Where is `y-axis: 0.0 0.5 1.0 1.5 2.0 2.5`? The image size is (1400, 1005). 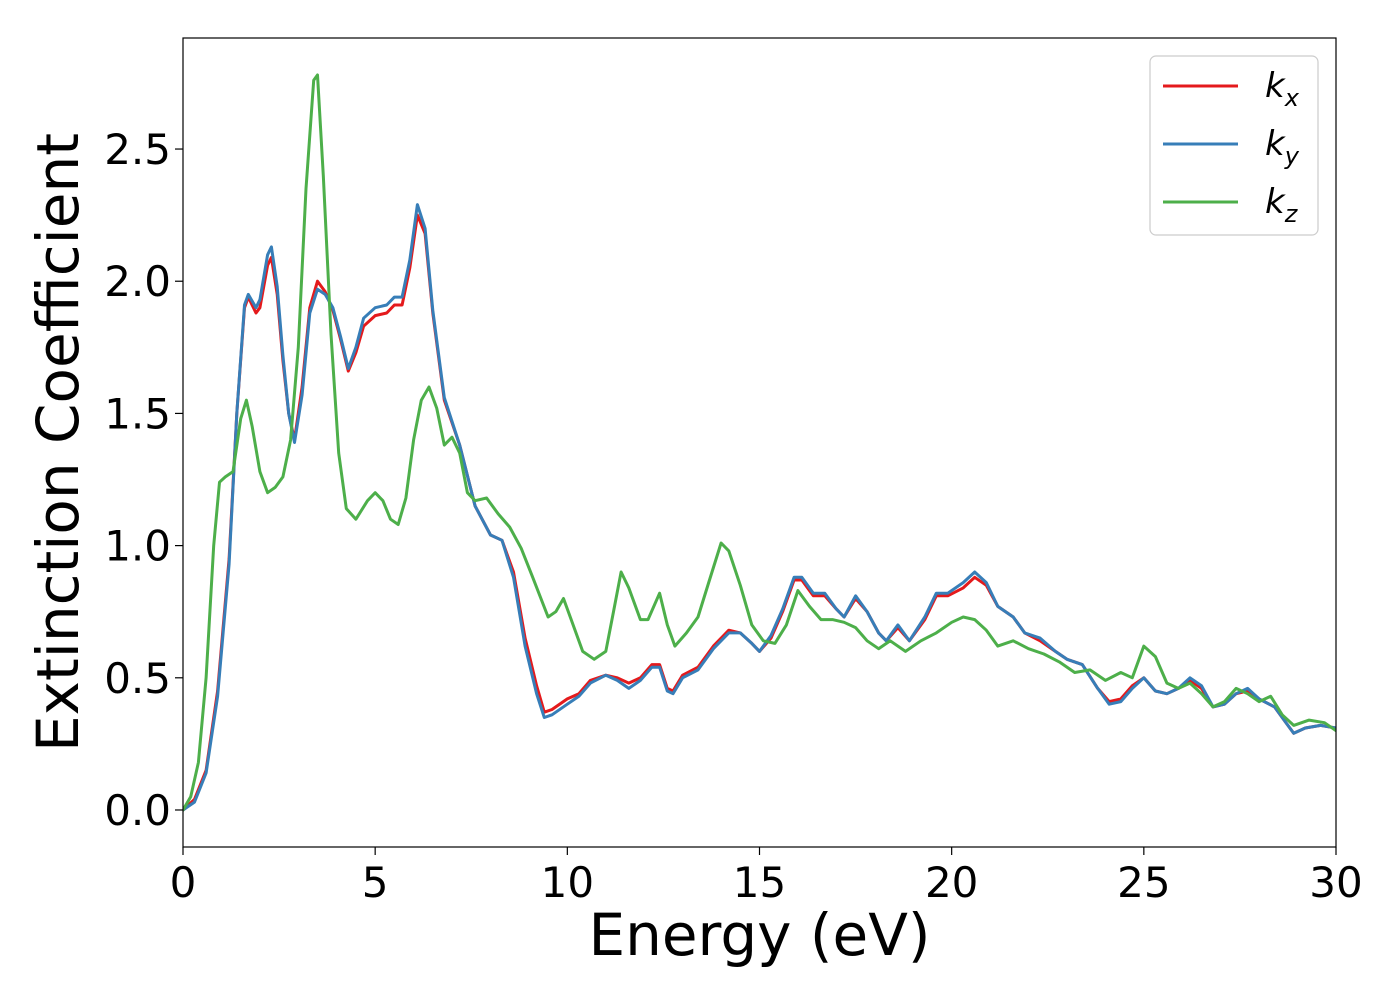 y-axis: 0.0 0.5 1.0 1.5 2.0 2.5 is located at coordinates (143, 480).